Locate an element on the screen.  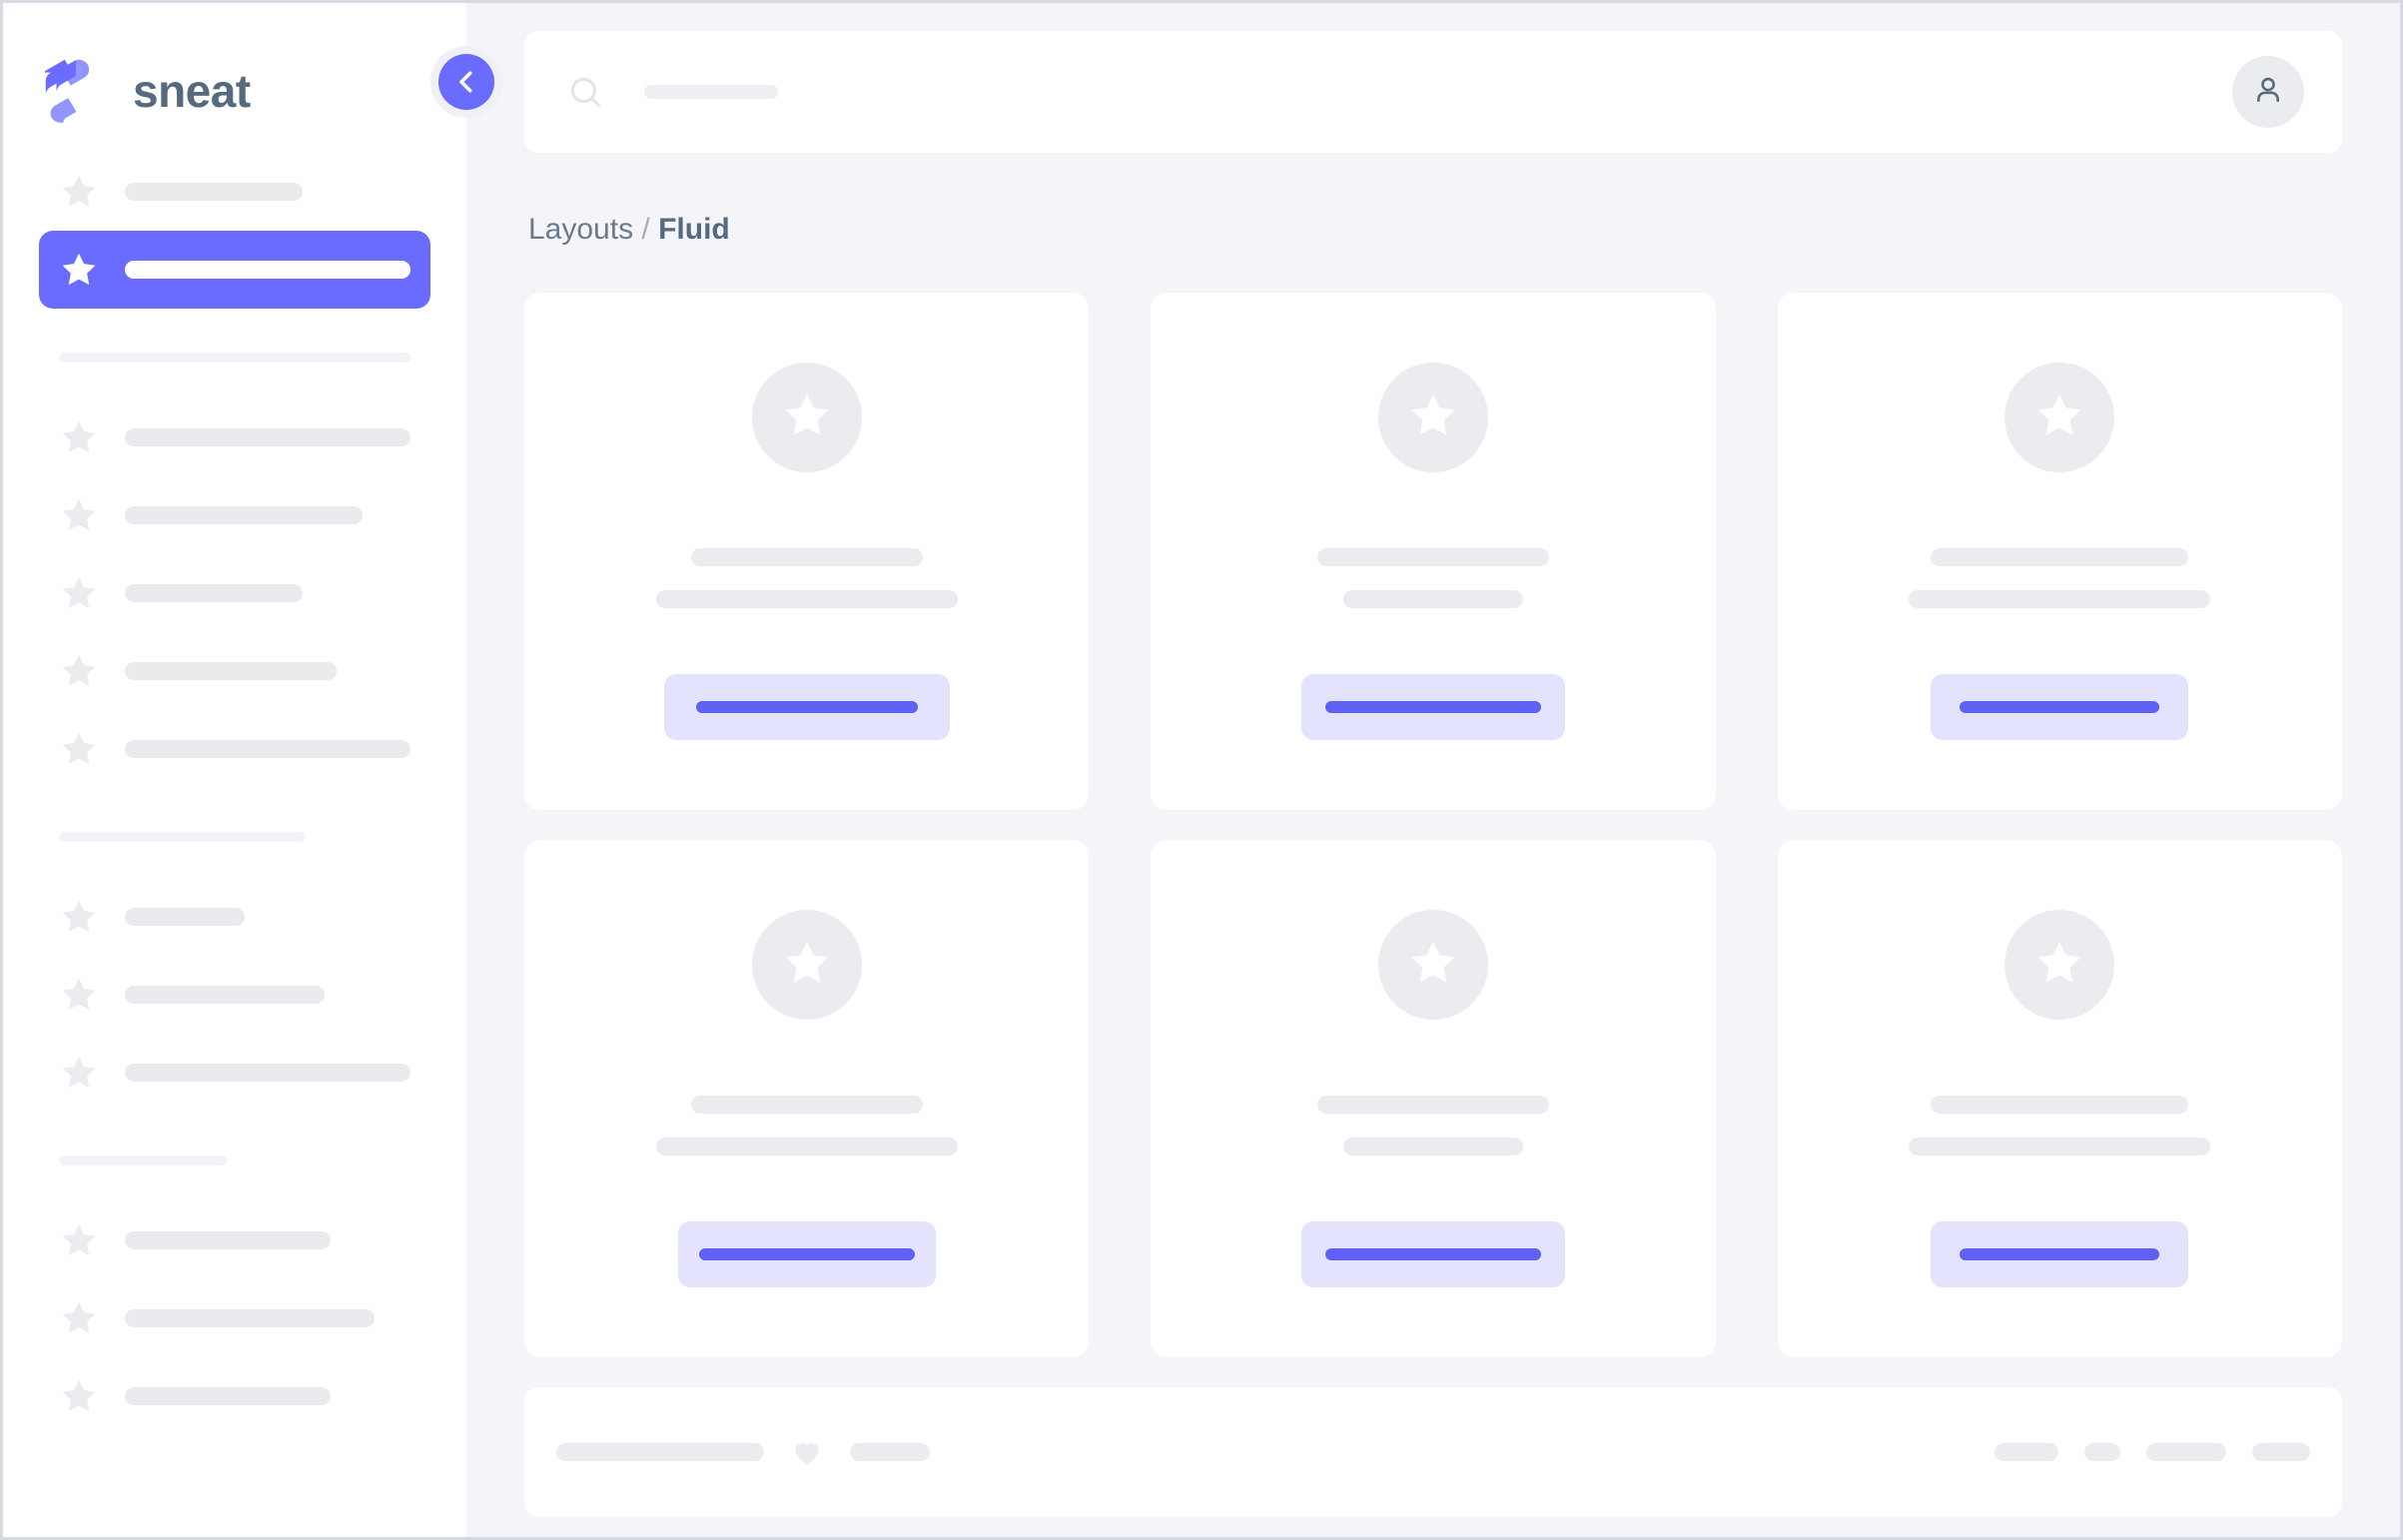
breadcrumb-parent: Layouts is located at coordinates (581, 229).